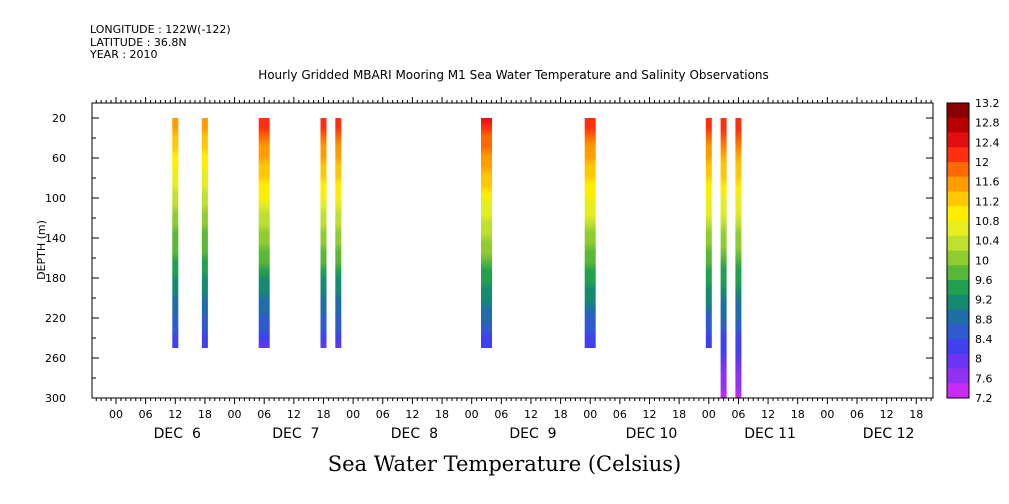 The image size is (1009, 504). Describe the element at coordinates (504, 464) in the screenshot. I see `chart-subtitle: Sea Water Temperature (Celsius)` at that location.